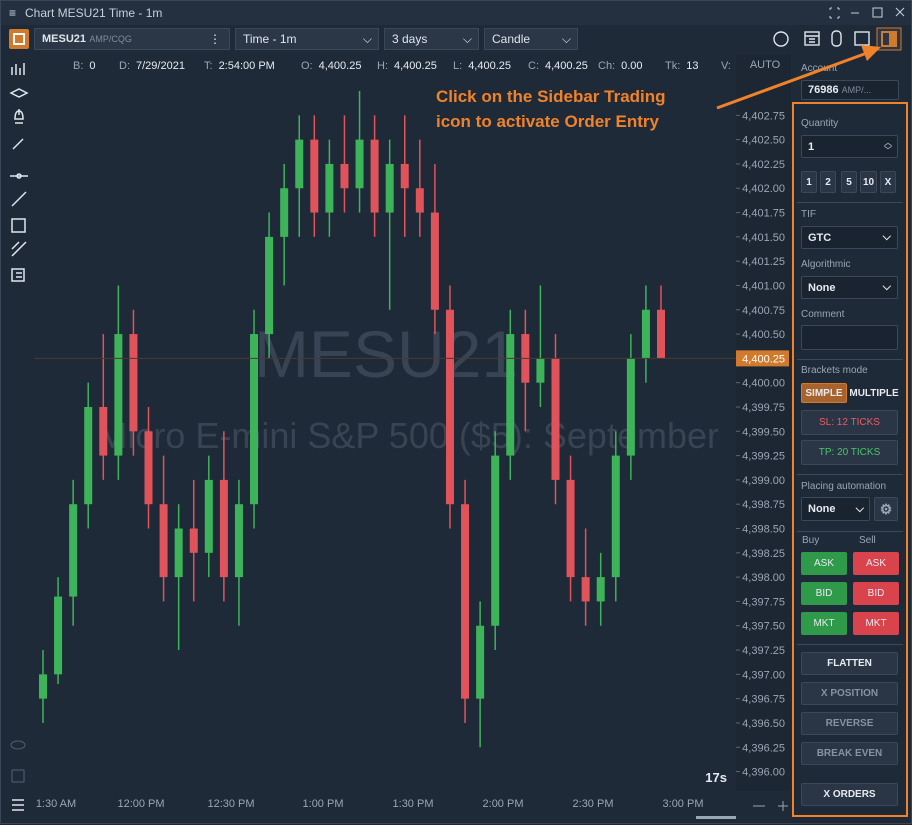 Image resolution: width=912 pixels, height=825 pixels. Describe the element at coordinates (140, 804) in the screenshot. I see `x-tick-label: 12:00 PM` at that location.